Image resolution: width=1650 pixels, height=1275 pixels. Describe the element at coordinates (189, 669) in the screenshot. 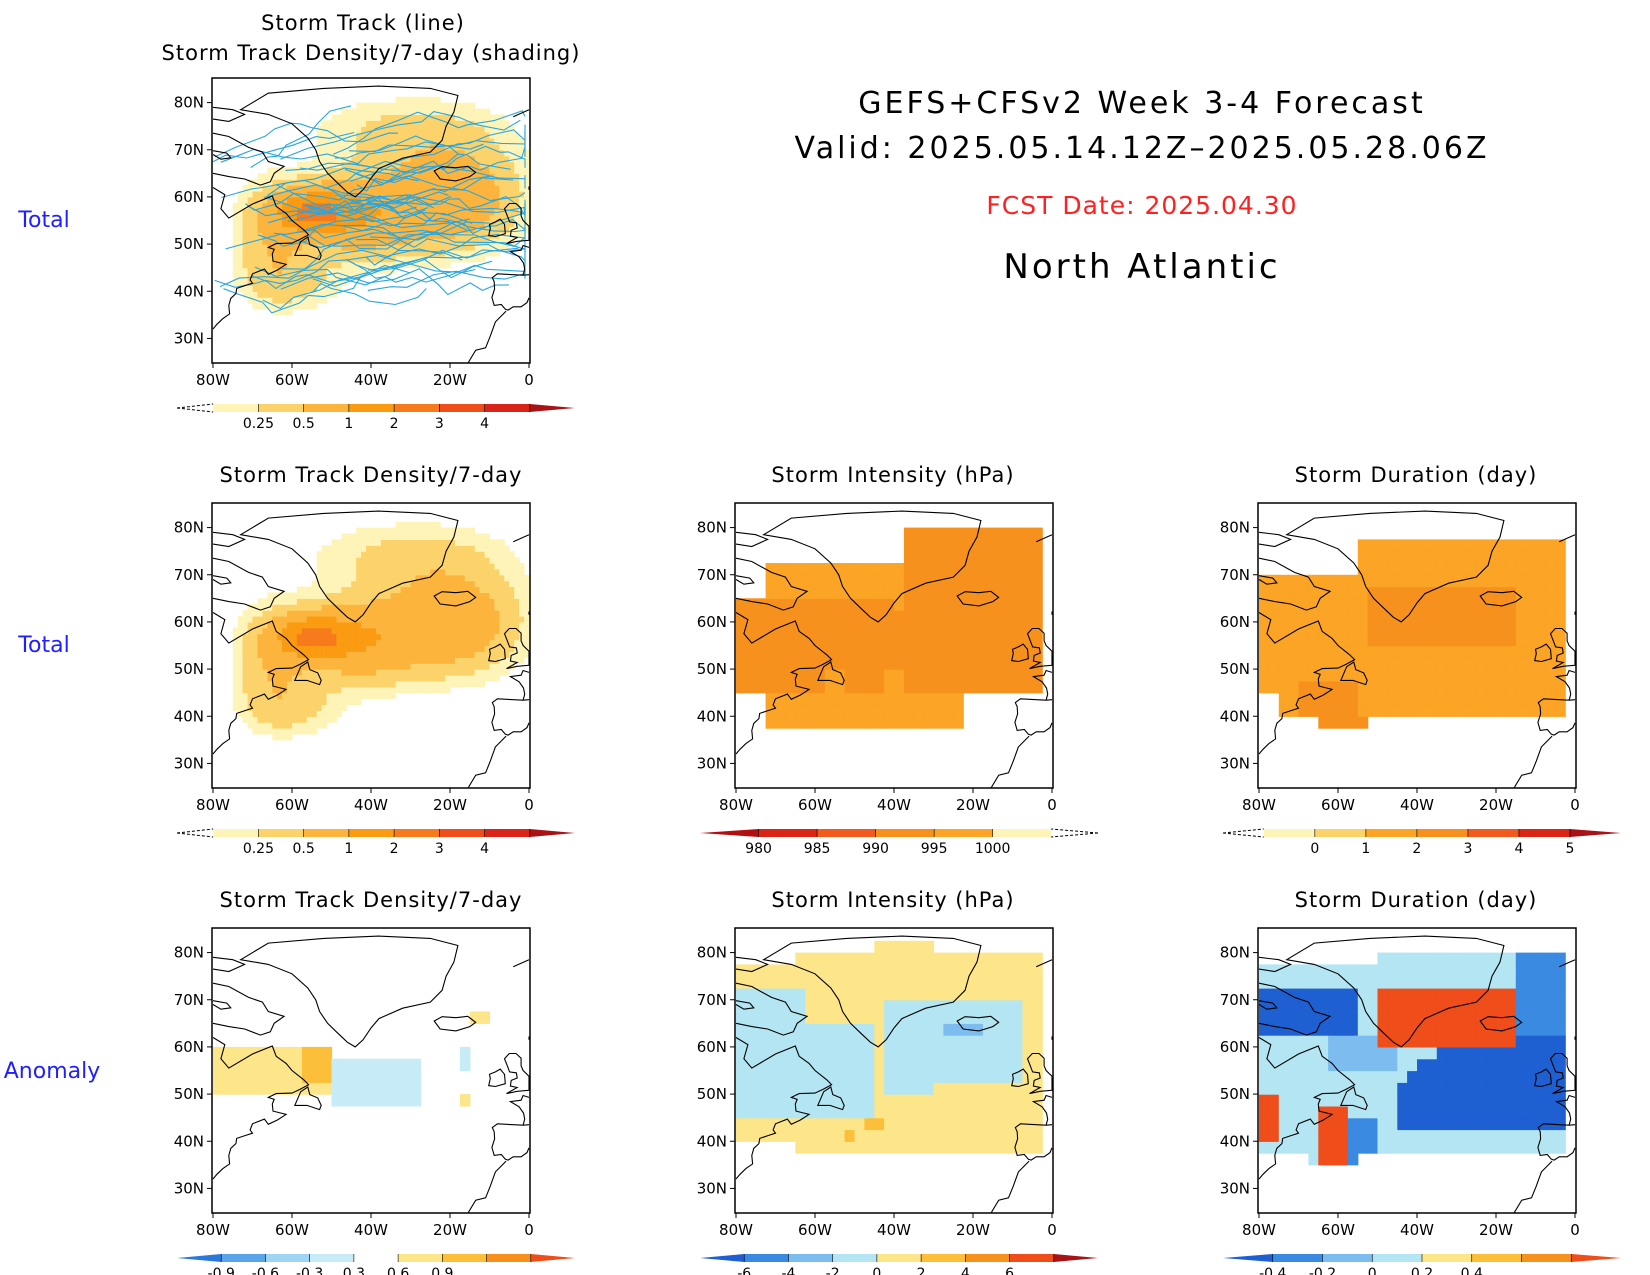

I see `lat-tick-label: 50N` at that location.